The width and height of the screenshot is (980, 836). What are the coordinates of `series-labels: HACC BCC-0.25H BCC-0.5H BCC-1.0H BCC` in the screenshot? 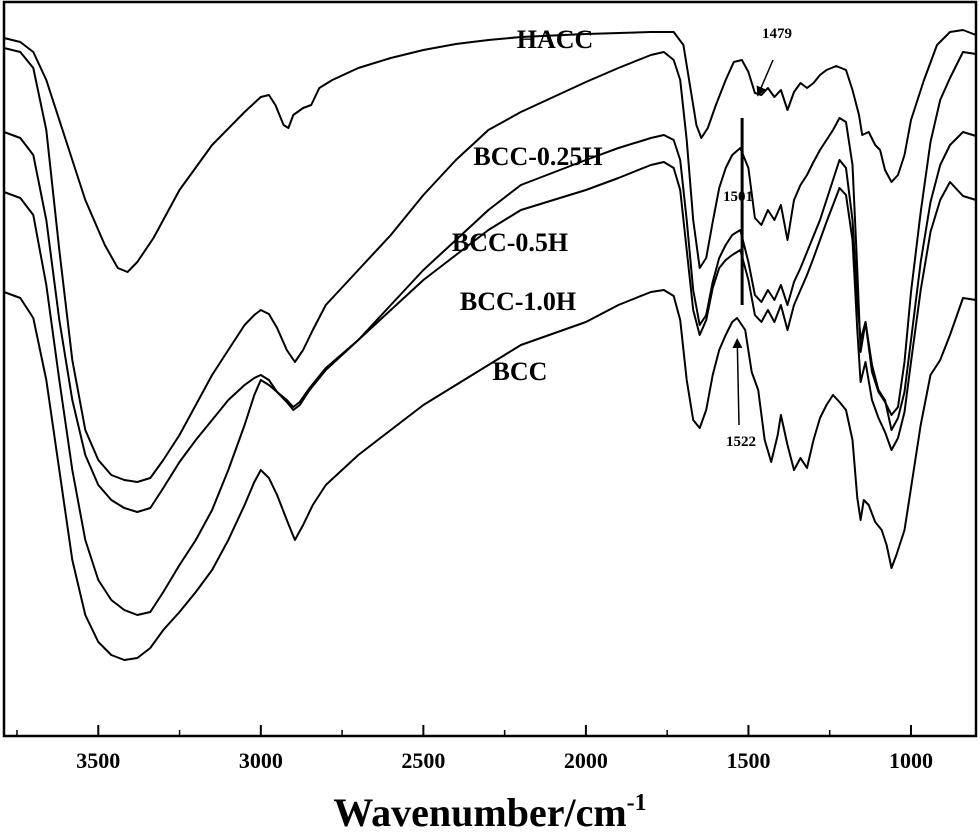 It's located at (527, 205).